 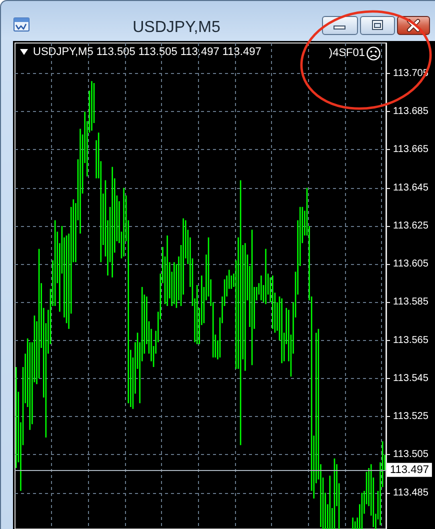 I want to click on annotation: )4SF01, so click(x=346, y=53).